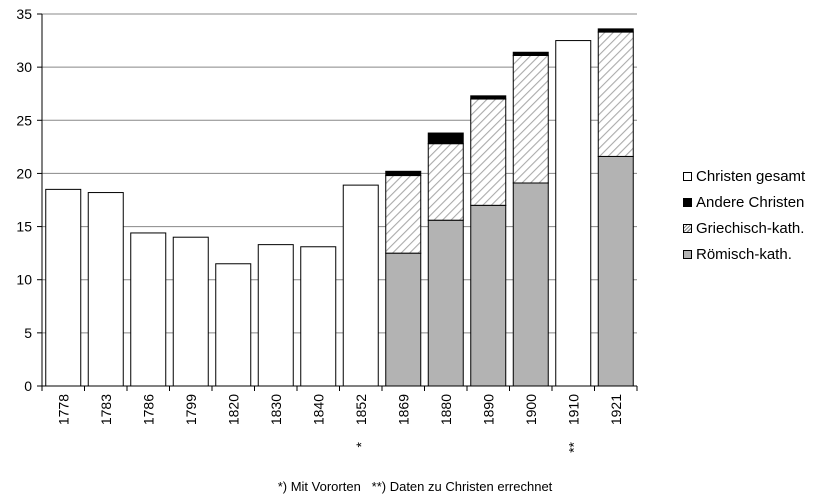  What do you see at coordinates (191, 409) in the screenshot?
I see `x-tick-label-1799: 1799` at bounding box center [191, 409].